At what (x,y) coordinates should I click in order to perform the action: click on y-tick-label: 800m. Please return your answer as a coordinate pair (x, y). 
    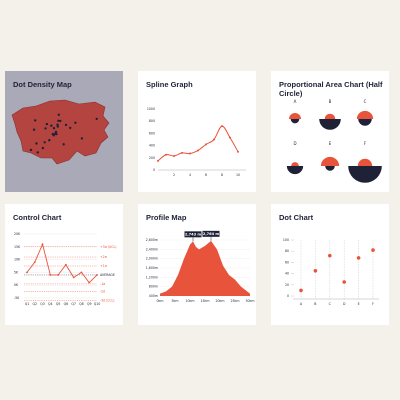
    Looking at the image, I should click on (153, 287).